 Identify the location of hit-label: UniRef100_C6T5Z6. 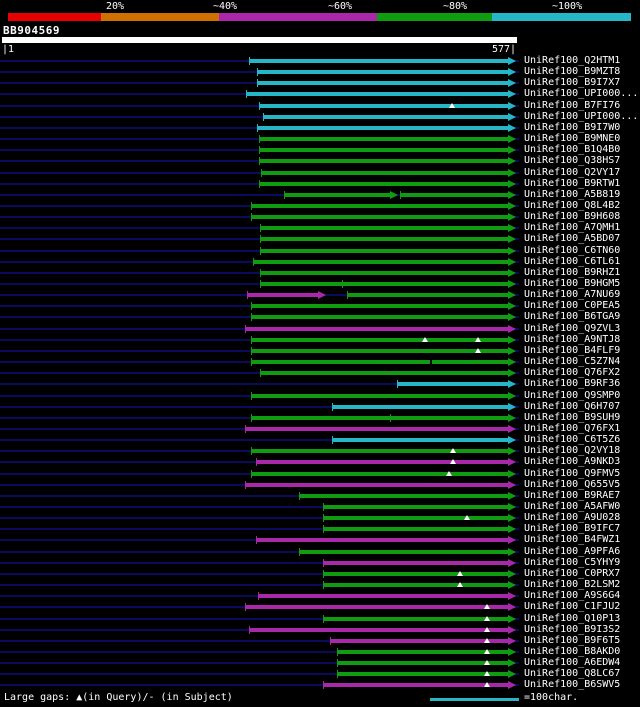
(572, 440).